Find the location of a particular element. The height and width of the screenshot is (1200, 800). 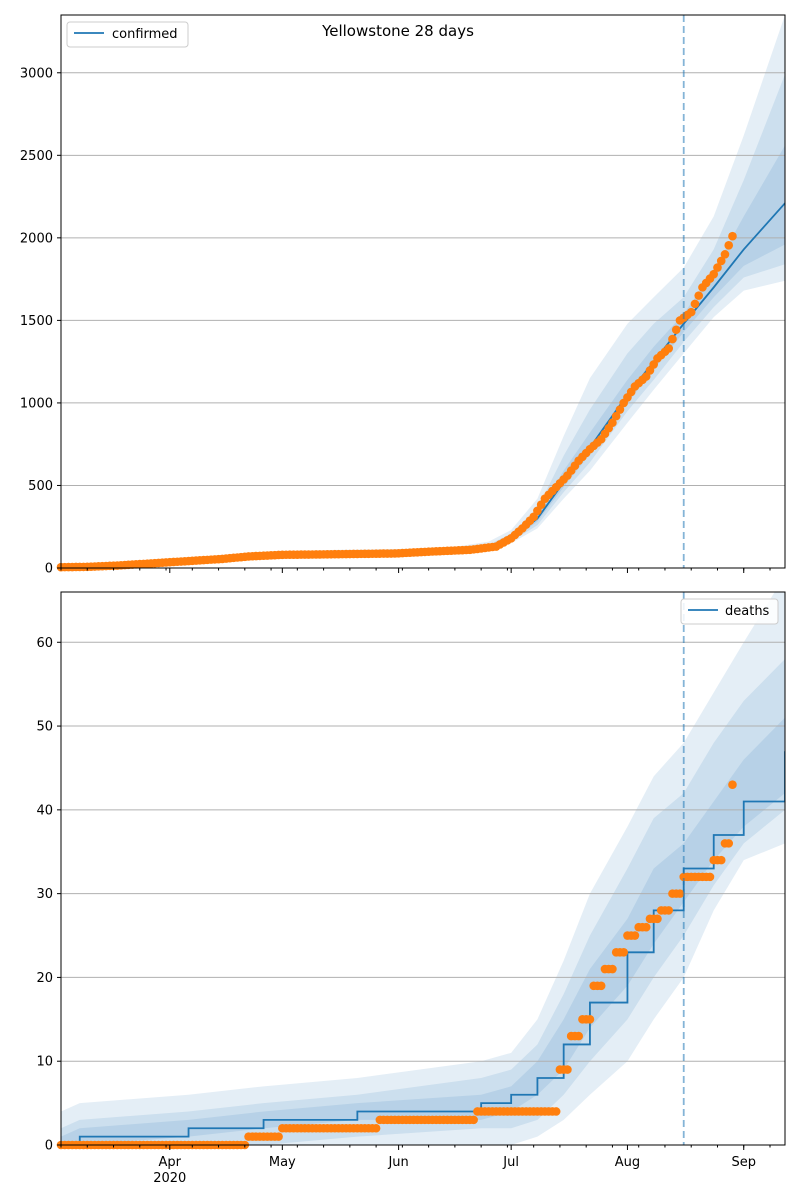

deaths-legend: deaths is located at coordinates (729, 611).